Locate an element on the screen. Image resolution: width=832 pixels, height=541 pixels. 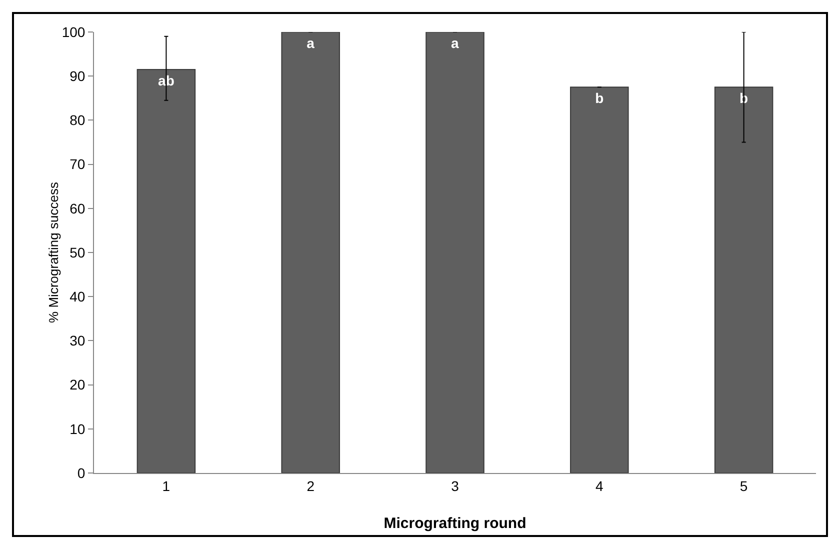
y-tick-label: 80 is located at coordinates (78, 120).